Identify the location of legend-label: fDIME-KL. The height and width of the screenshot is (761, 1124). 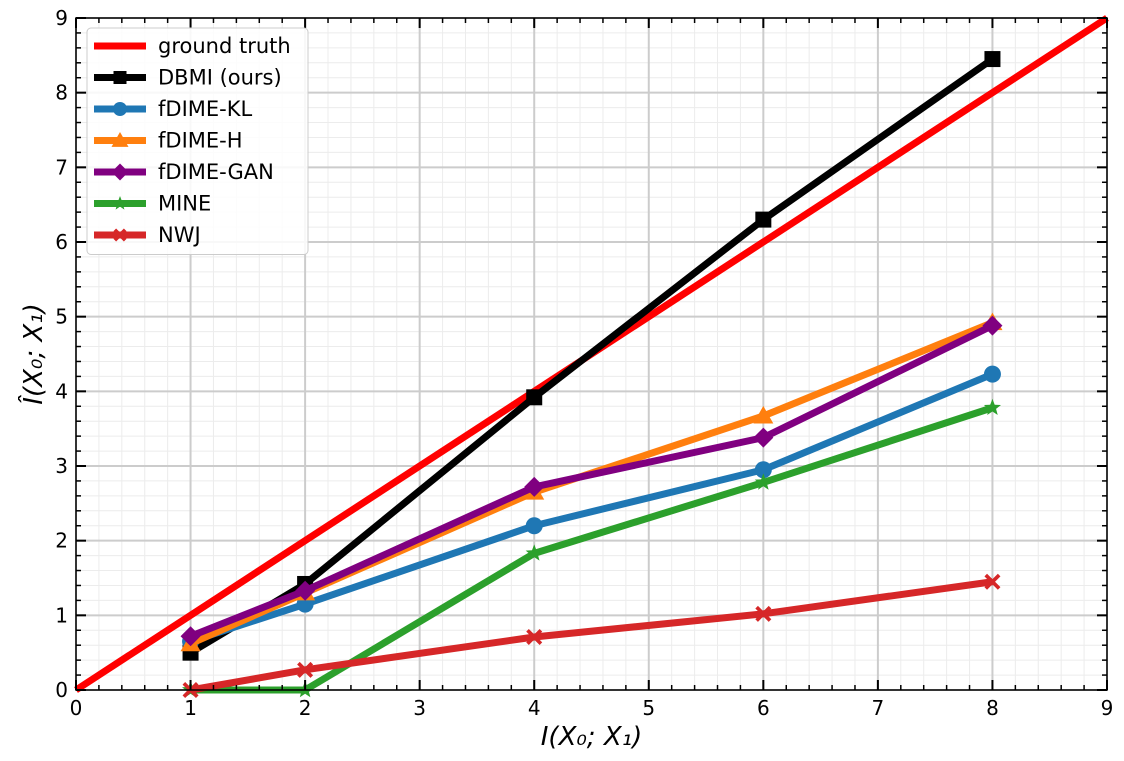
(205, 109).